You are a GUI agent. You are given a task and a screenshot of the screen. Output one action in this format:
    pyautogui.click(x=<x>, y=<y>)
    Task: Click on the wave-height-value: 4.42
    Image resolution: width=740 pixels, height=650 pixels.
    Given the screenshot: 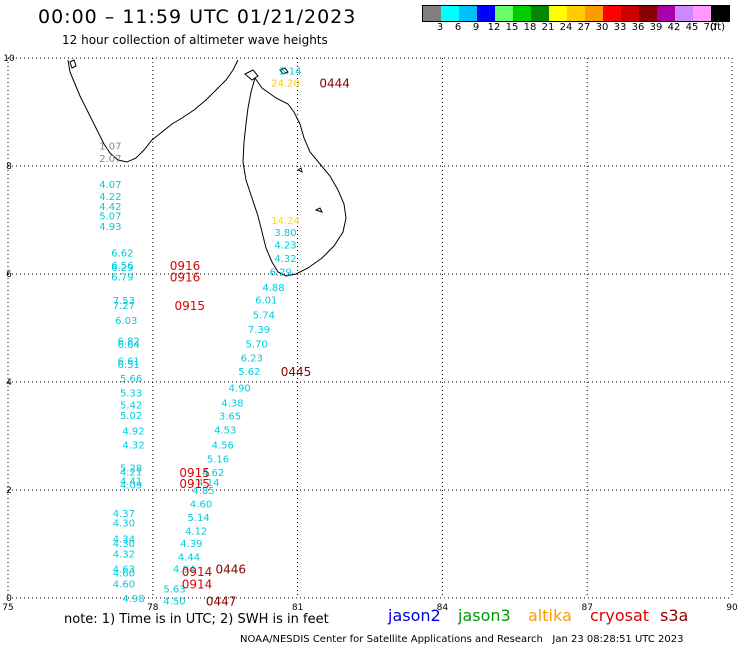 What is the action you would take?
    pyautogui.click(x=110, y=207)
    